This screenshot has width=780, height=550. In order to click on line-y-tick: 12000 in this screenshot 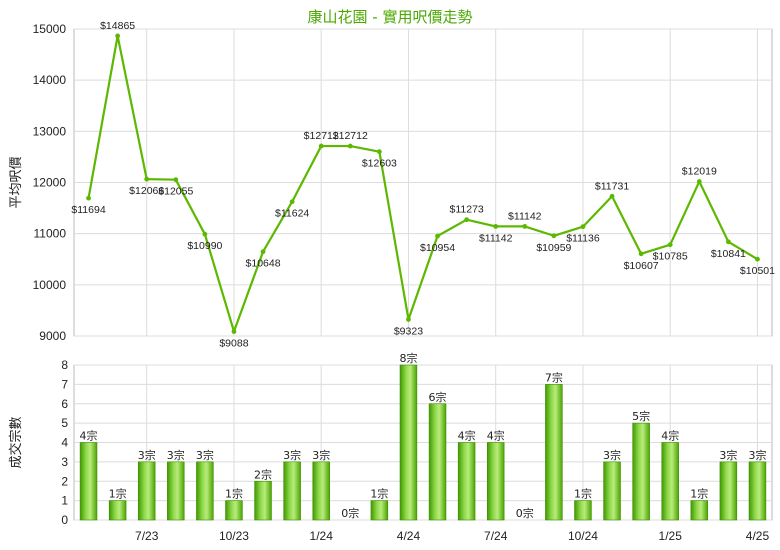, I will do `click(50, 183)`.